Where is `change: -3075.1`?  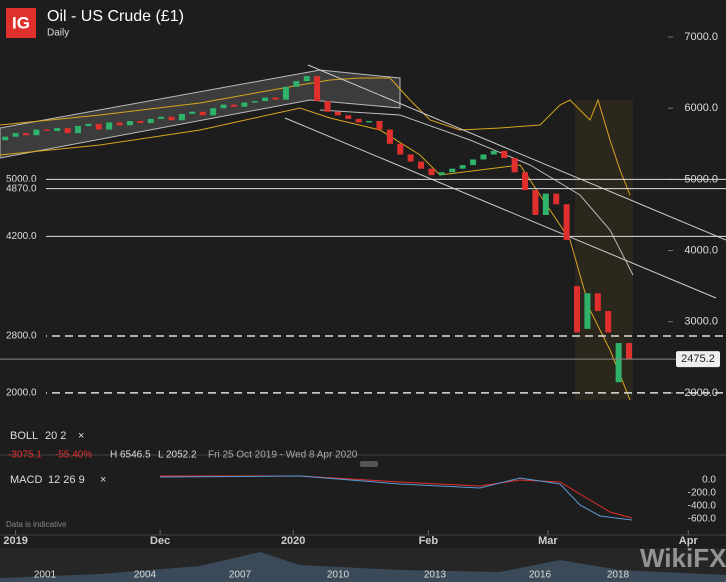
change: -3075.1 is located at coordinates (25, 455).